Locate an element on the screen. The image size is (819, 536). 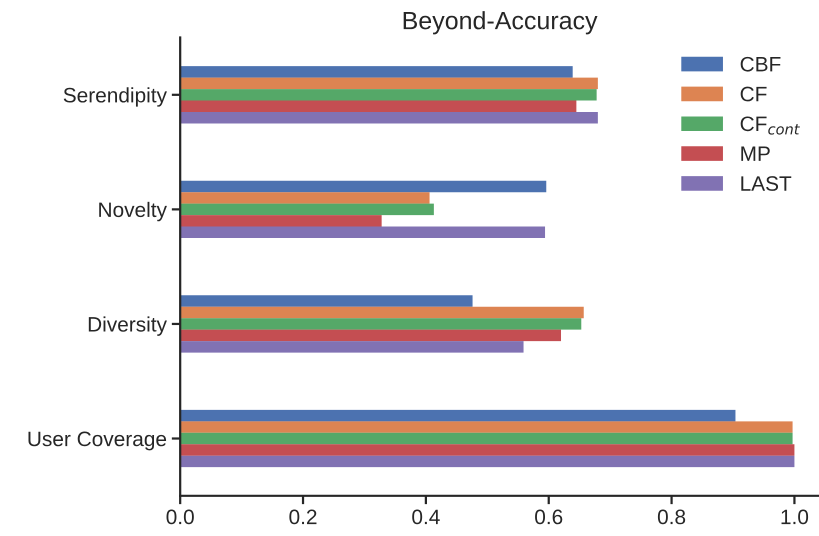
legend-label: CF is located at coordinates (753, 94).